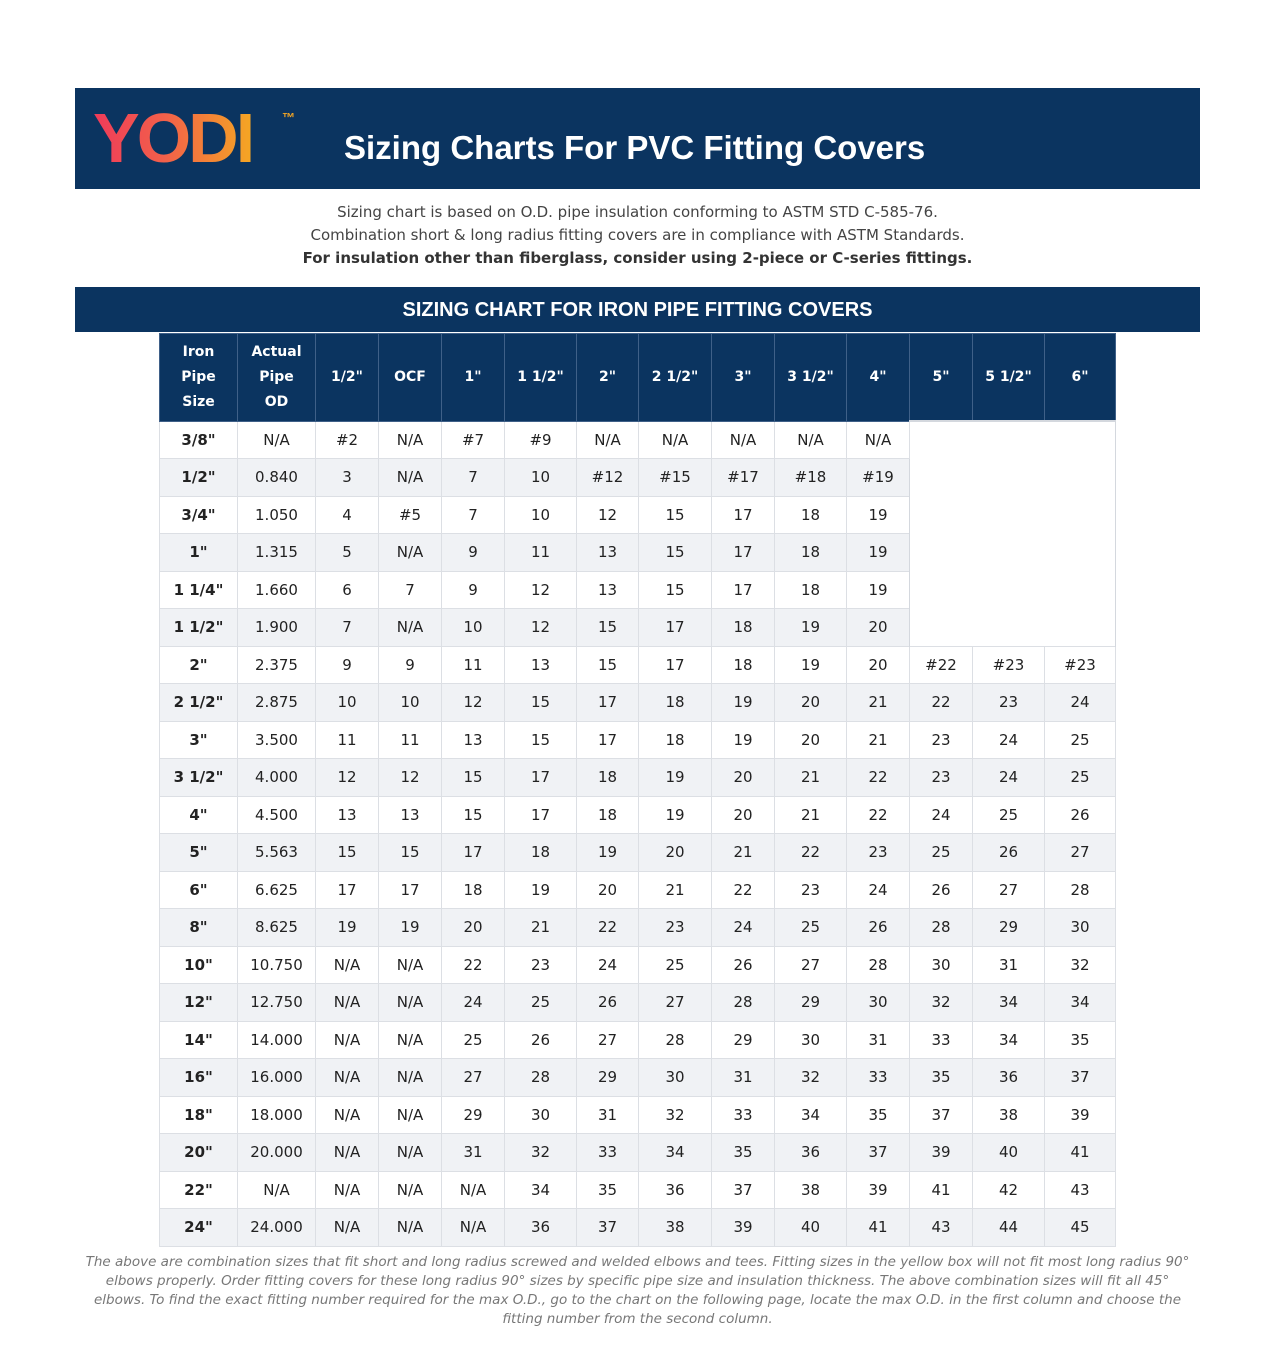  I want to click on column-header-label: OCF, so click(410, 376).